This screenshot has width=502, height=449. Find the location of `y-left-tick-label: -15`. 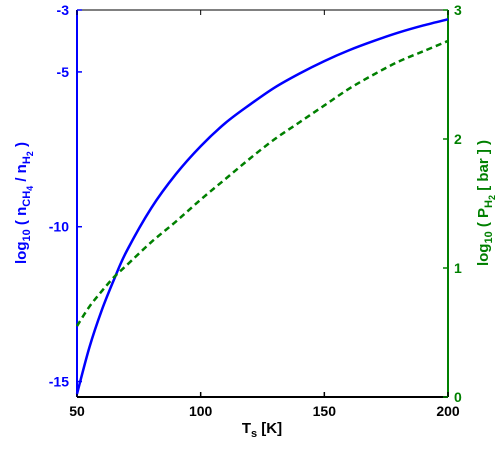

y-left-tick-label: -15 is located at coordinates (59, 382).